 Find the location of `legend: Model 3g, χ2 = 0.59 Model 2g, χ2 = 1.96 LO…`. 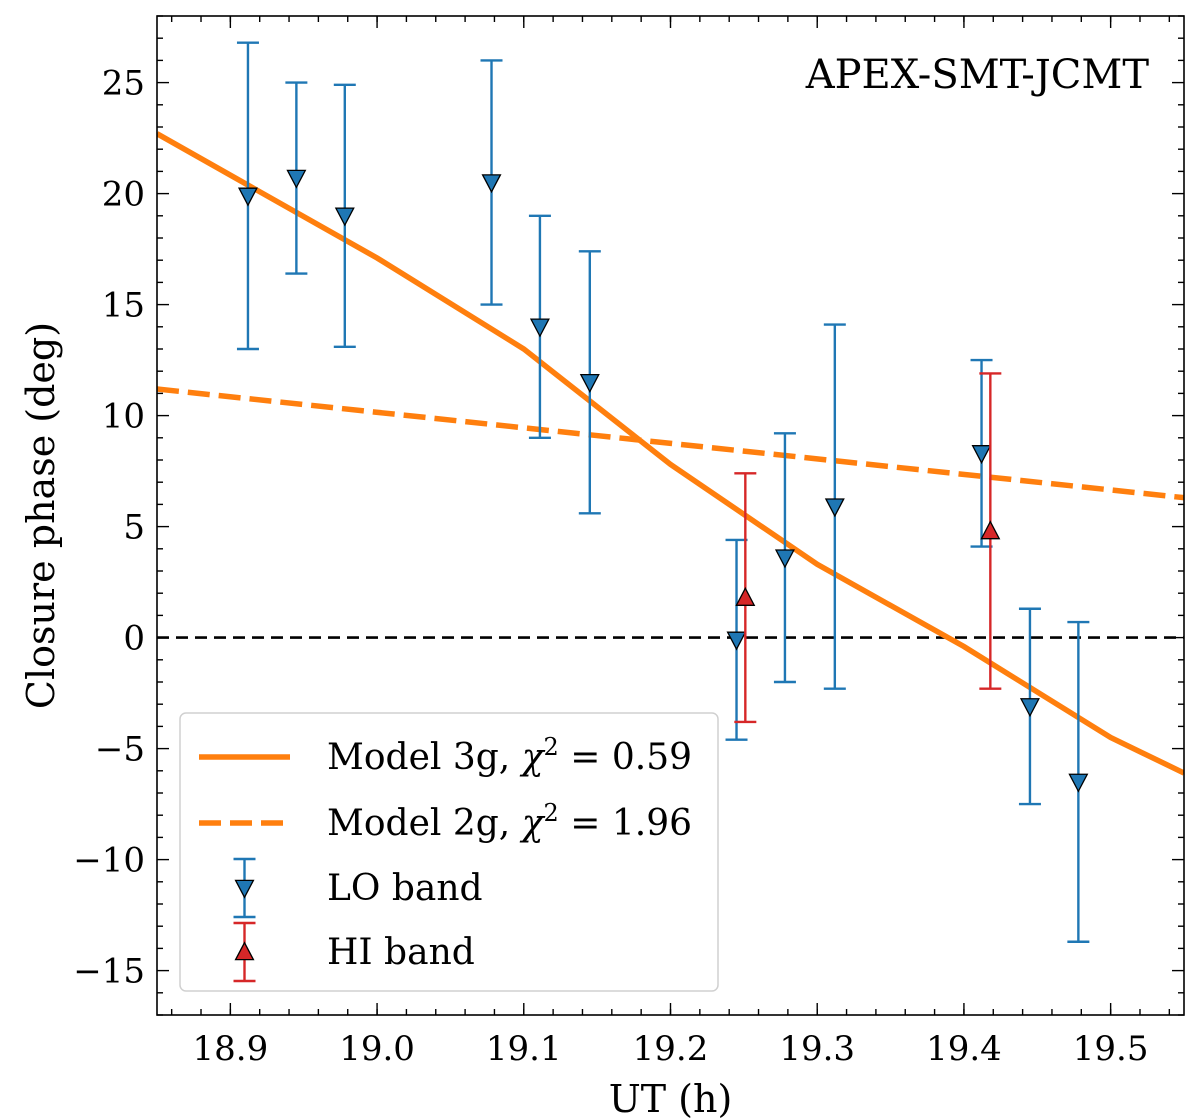

legend: Model 3g, χ2 = 0.59 Model 2g, χ2 = 1.96 LO… is located at coordinates (449, 852).